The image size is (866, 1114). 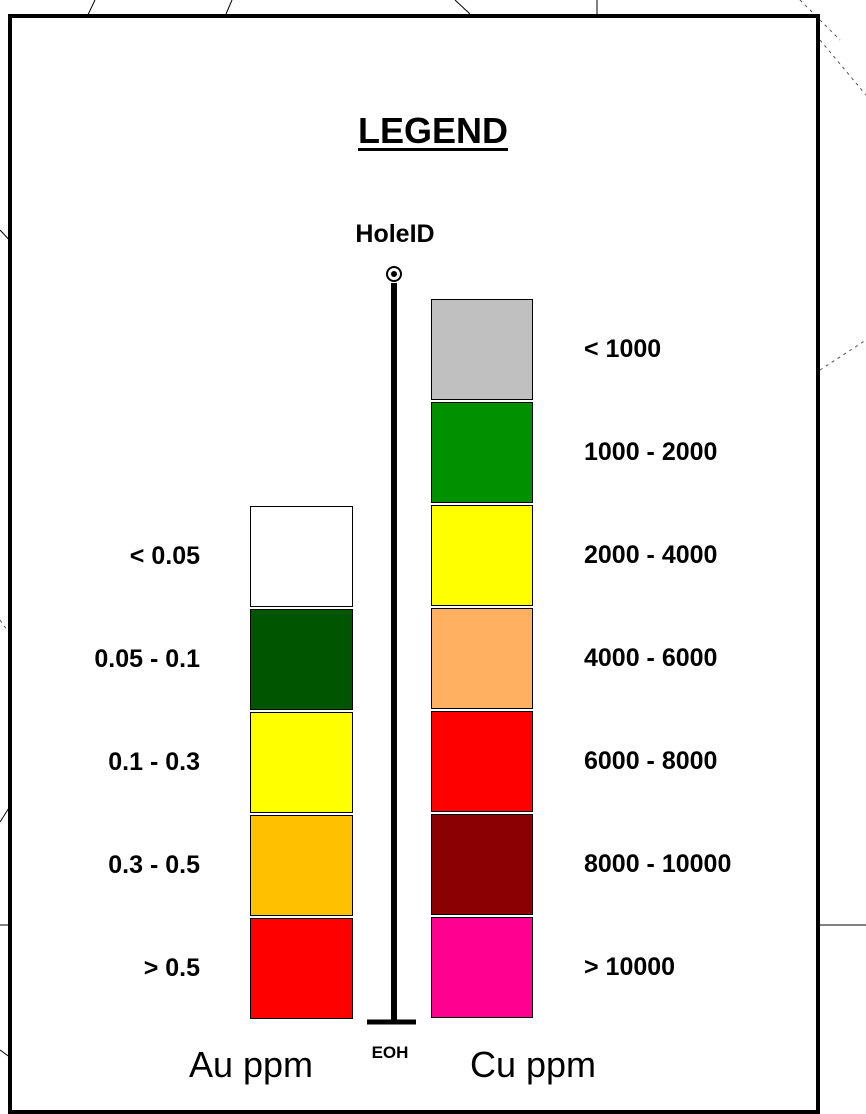 What do you see at coordinates (251, 1064) in the screenshot?
I see `au-axis-label: Au ppm` at bounding box center [251, 1064].